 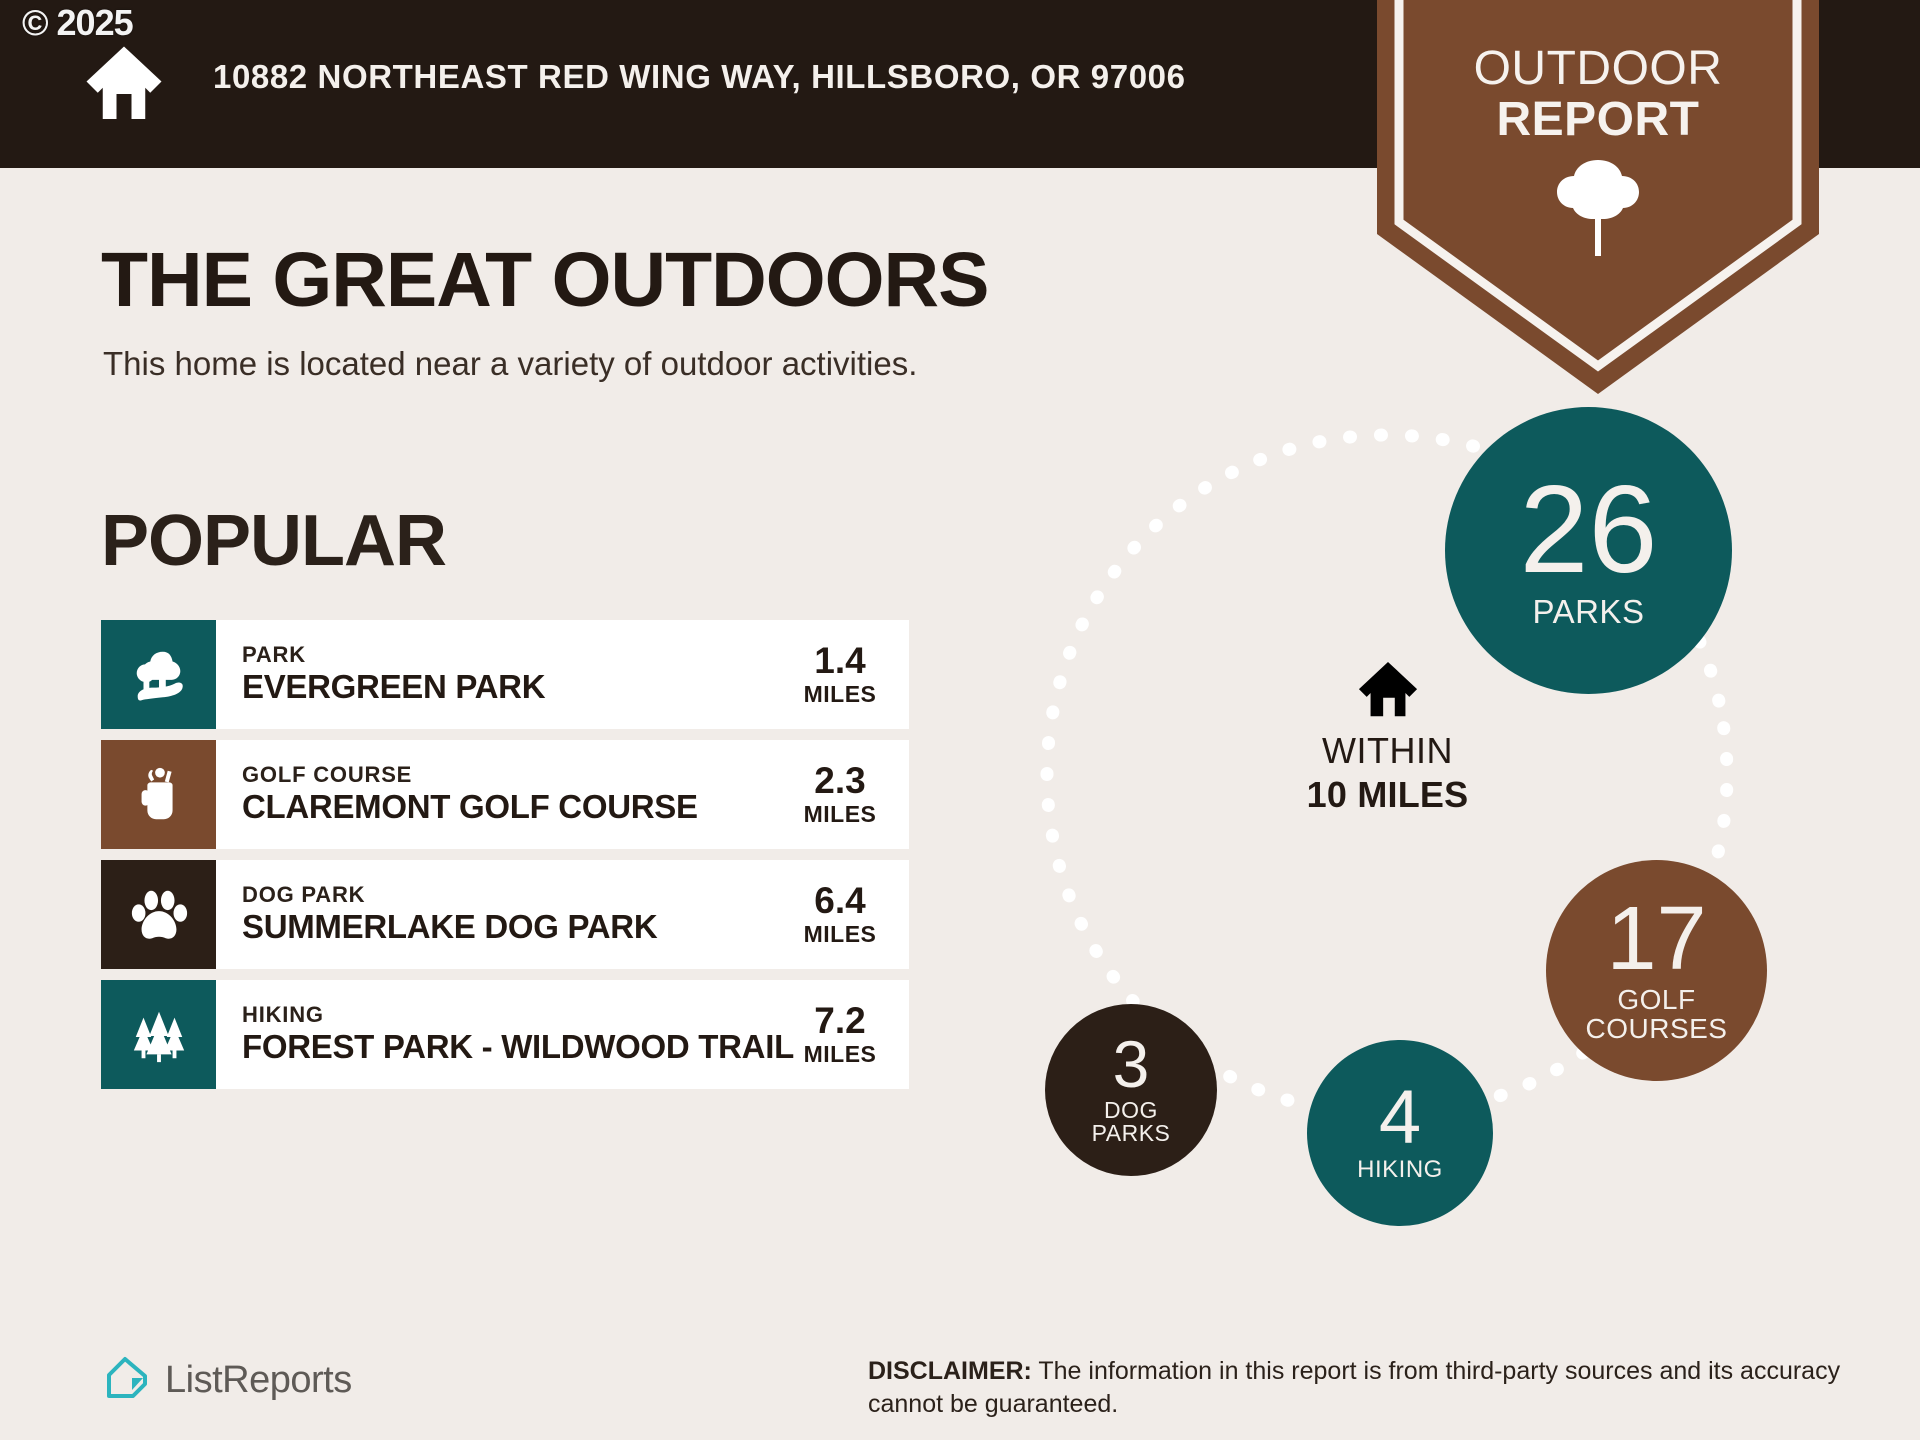 I want to click on list-item-distance: 7.2 MILES, so click(x=840, y=1033).